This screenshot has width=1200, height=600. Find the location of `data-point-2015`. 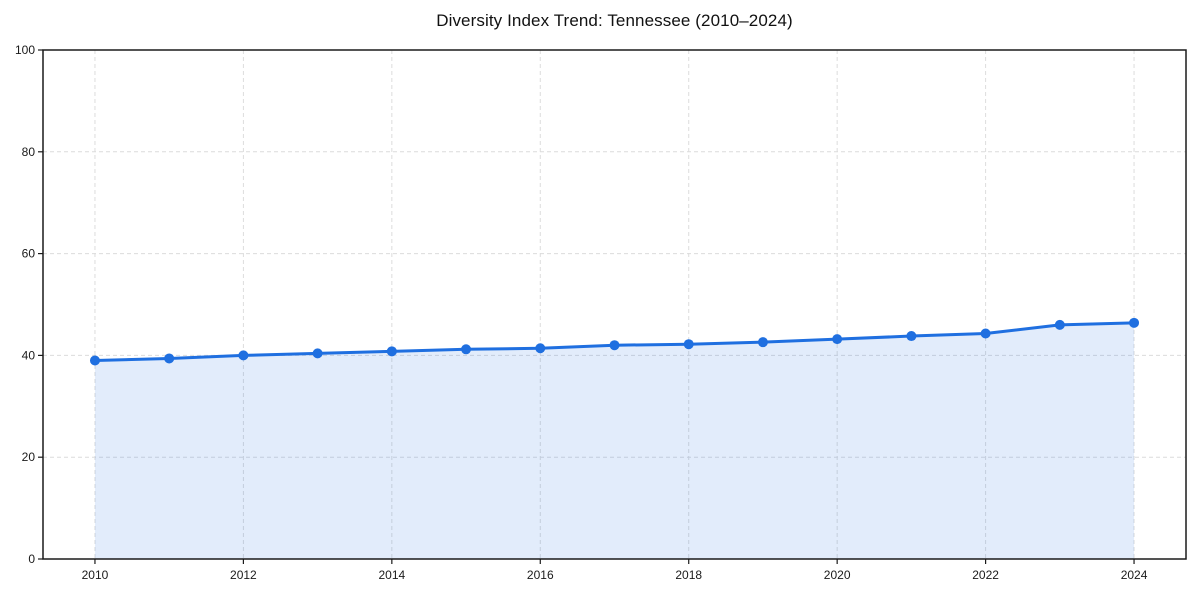

data-point-2015 is located at coordinates (466, 349).